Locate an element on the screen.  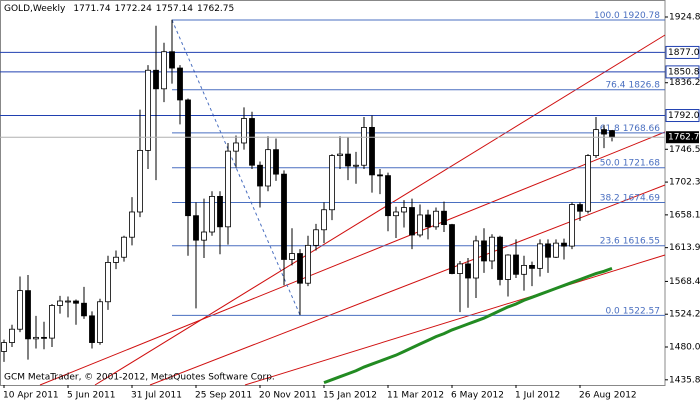
x-tick-label: 1 Jul 2012 is located at coordinates (537, 396).